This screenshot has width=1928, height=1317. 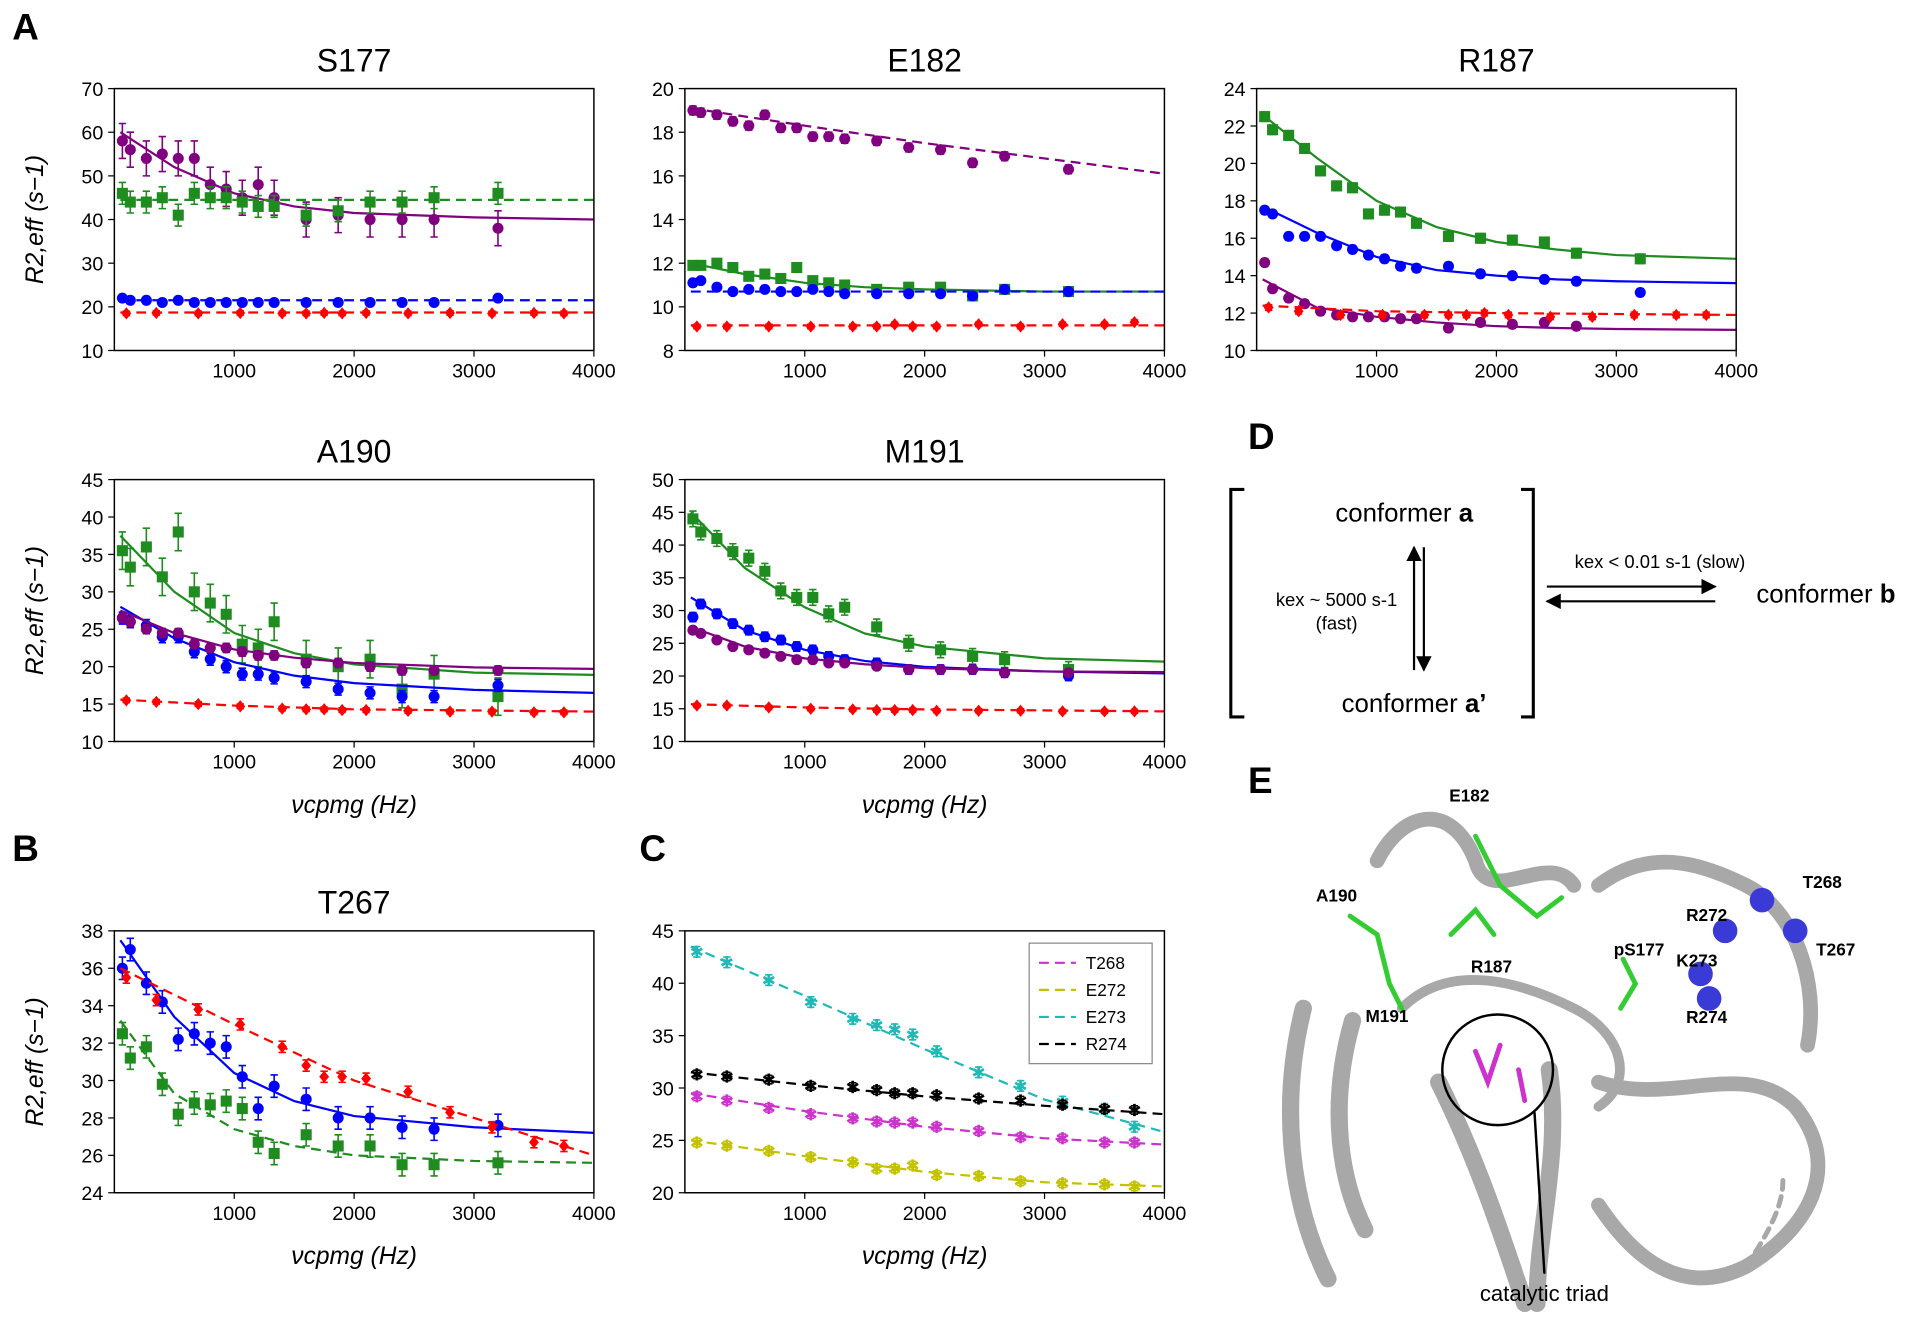 What do you see at coordinates (1544, 1293) in the screenshot?
I see `structure-note: catalytic triad` at bounding box center [1544, 1293].